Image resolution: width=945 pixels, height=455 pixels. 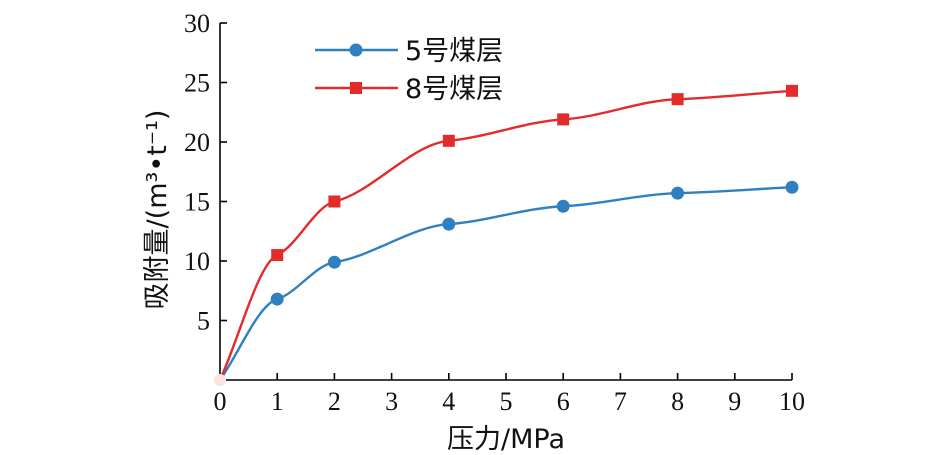 What do you see at coordinates (391, 401) in the screenshot?
I see `x-tick-label: 3` at bounding box center [391, 401].